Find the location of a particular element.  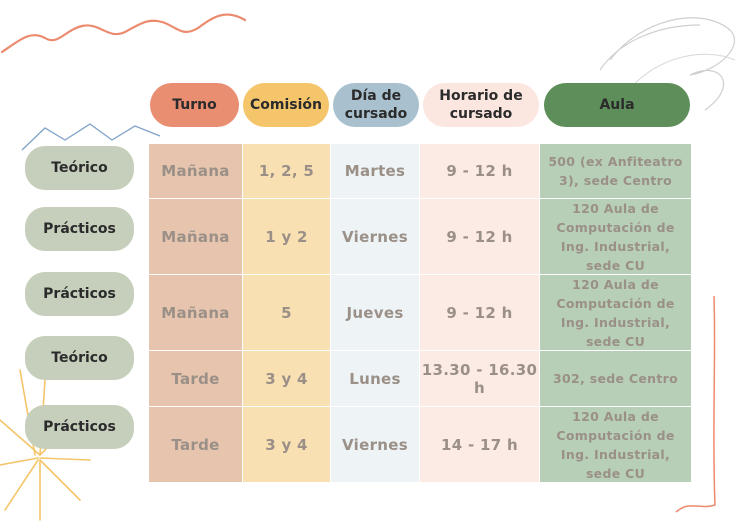

header-comision-label: Comisión is located at coordinates (286, 105).